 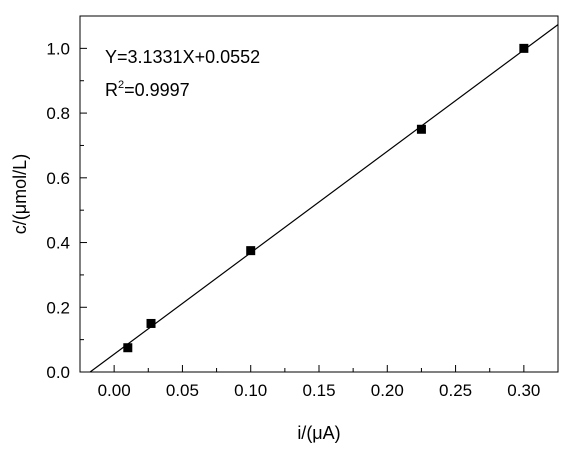 What do you see at coordinates (58, 307) in the screenshot?
I see `y-tick-label: 0.2` at bounding box center [58, 307].